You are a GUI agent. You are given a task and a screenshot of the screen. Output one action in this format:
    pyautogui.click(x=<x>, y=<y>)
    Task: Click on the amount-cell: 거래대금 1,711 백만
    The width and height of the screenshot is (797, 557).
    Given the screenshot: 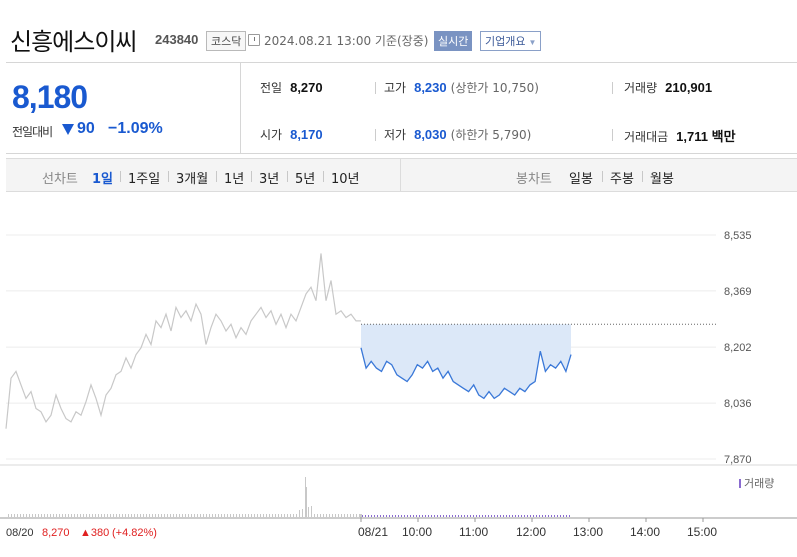 What is the action you would take?
    pyautogui.click(x=680, y=135)
    